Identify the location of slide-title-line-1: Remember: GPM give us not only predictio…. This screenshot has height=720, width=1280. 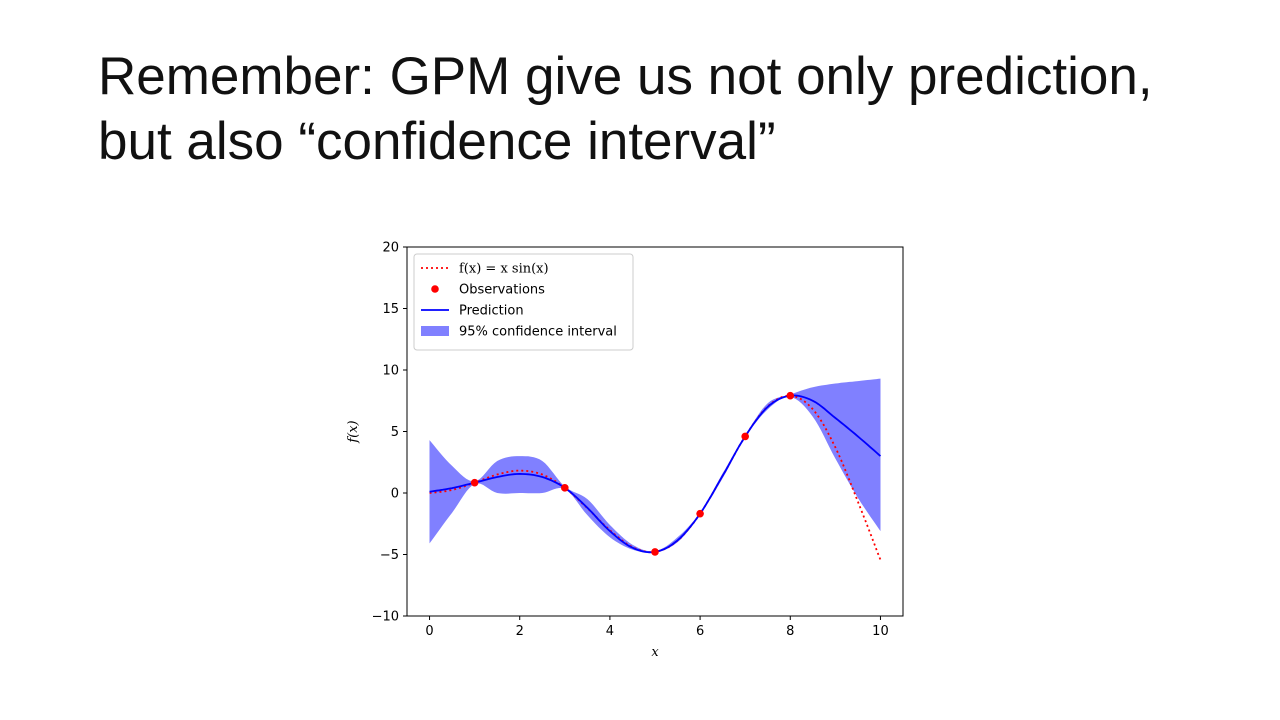
(625, 76).